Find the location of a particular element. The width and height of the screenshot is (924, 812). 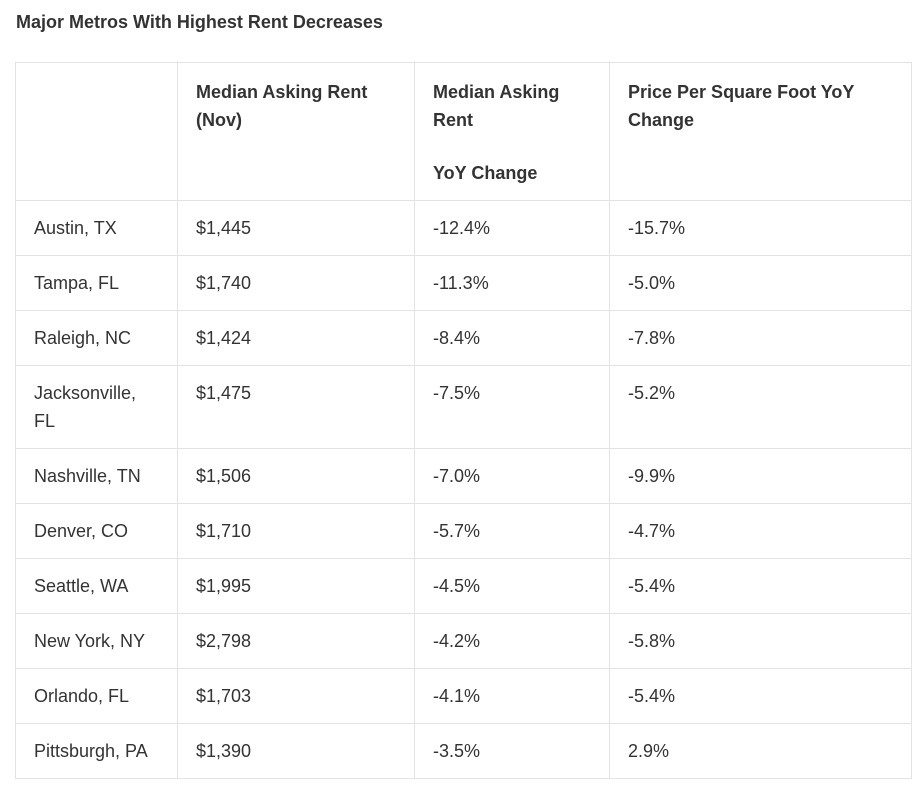

cell-rent-yoy: -12.4% is located at coordinates (512, 228).